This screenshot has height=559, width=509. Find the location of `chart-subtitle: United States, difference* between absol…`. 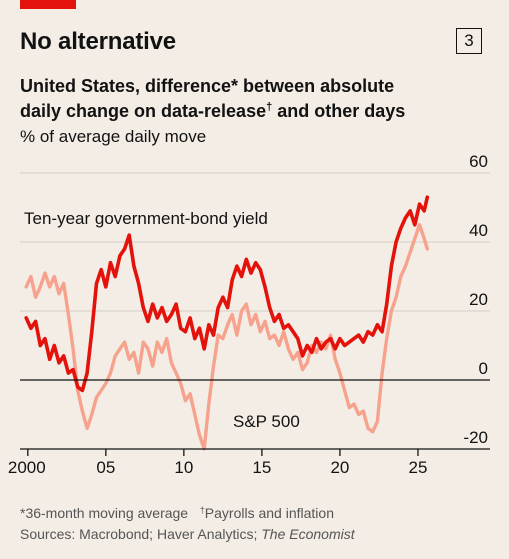

chart-subtitle: United States, difference* between absol… is located at coordinates (260, 99).